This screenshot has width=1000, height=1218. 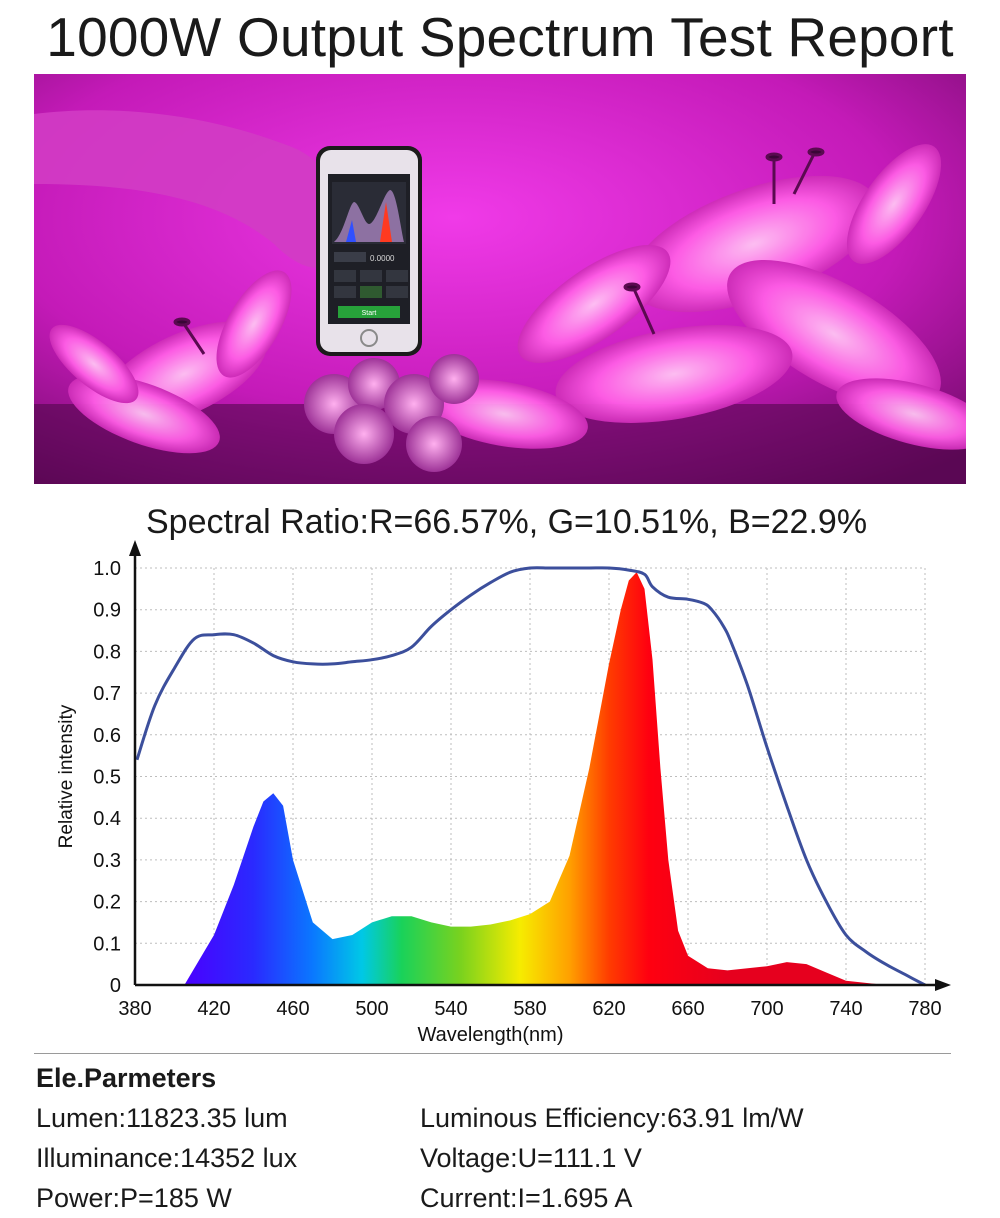 What do you see at coordinates (687, 1009) in the screenshot?
I see `x-tick-label: 660` at bounding box center [687, 1009].